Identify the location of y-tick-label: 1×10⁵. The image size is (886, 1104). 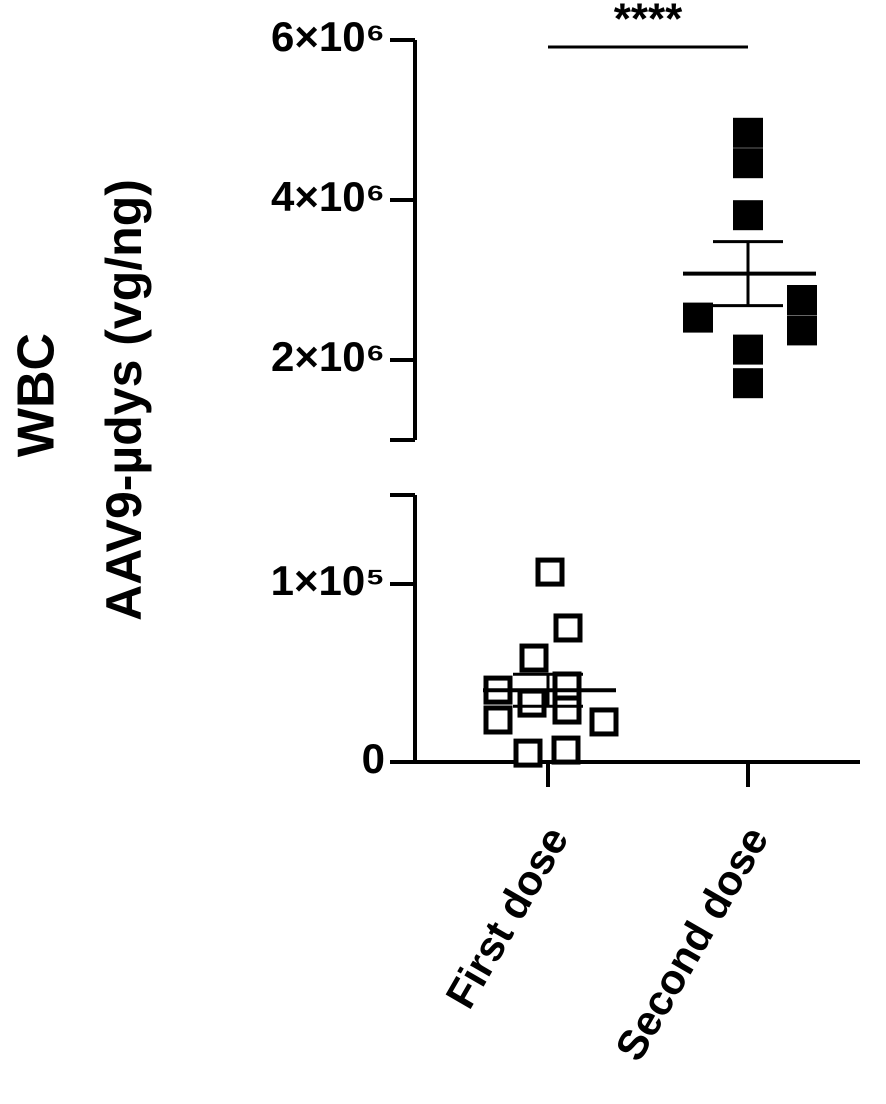
(328, 580).